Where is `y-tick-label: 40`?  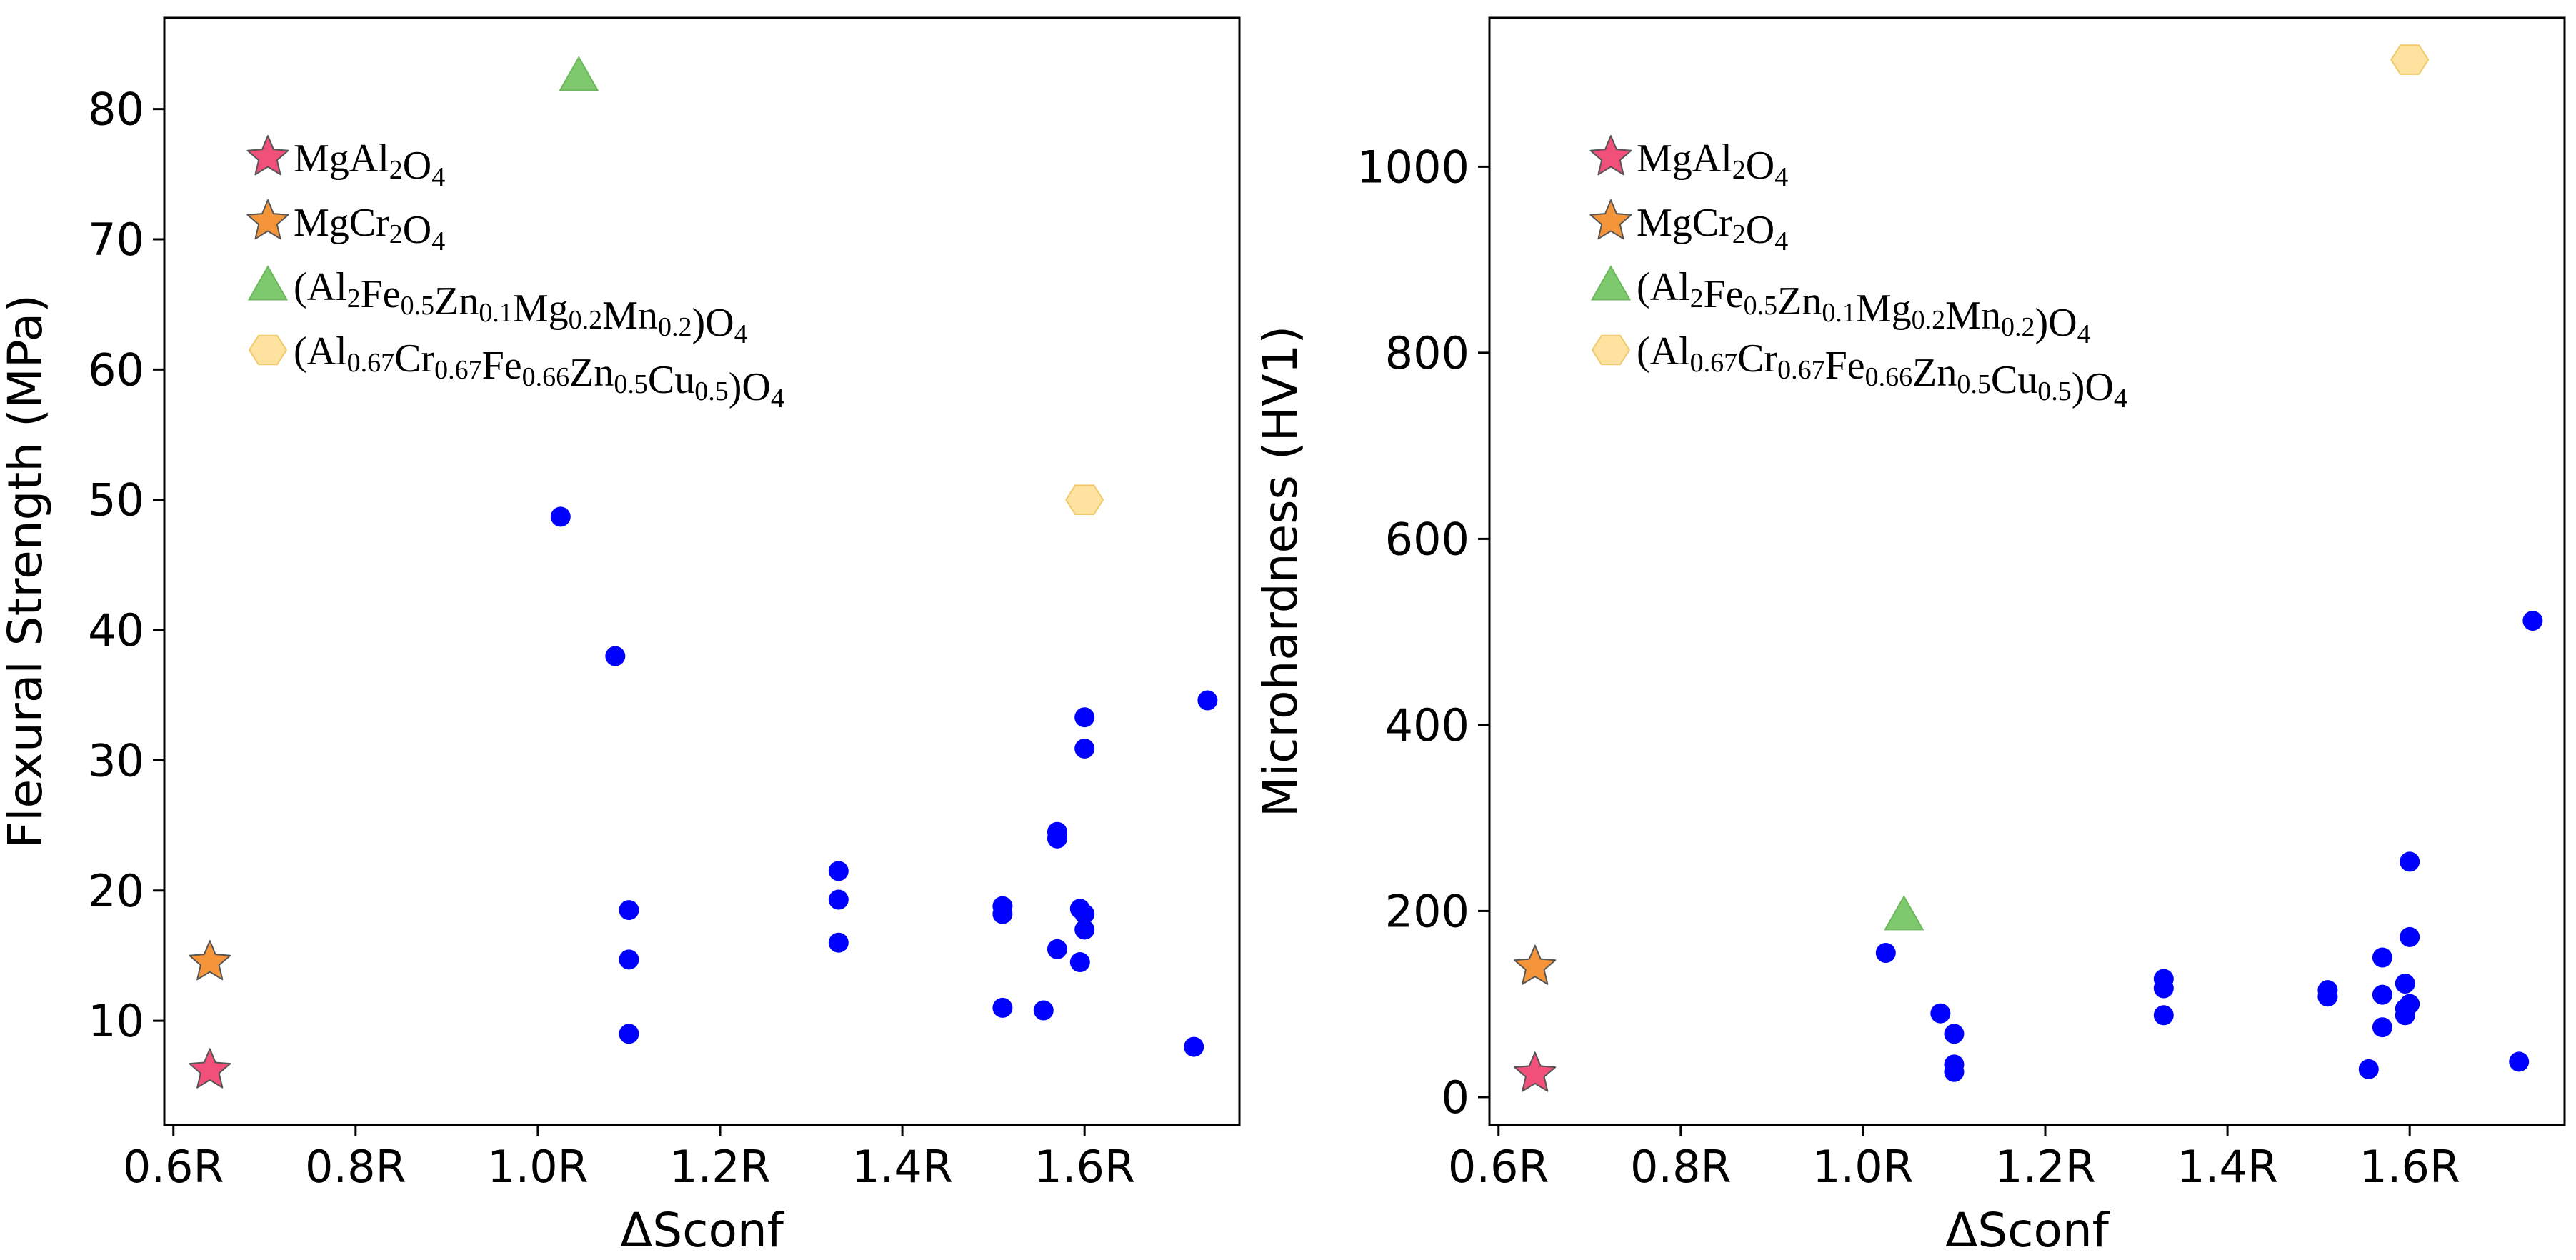 y-tick-label: 40 is located at coordinates (116, 630).